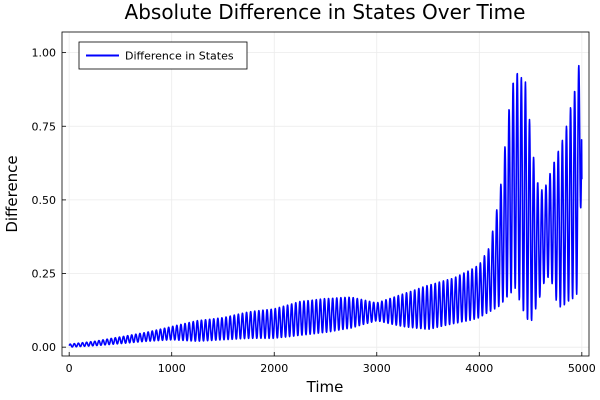 The width and height of the screenshot is (600, 400). What do you see at coordinates (172, 368) in the screenshot?
I see `x-tick-label: 1000` at bounding box center [172, 368].